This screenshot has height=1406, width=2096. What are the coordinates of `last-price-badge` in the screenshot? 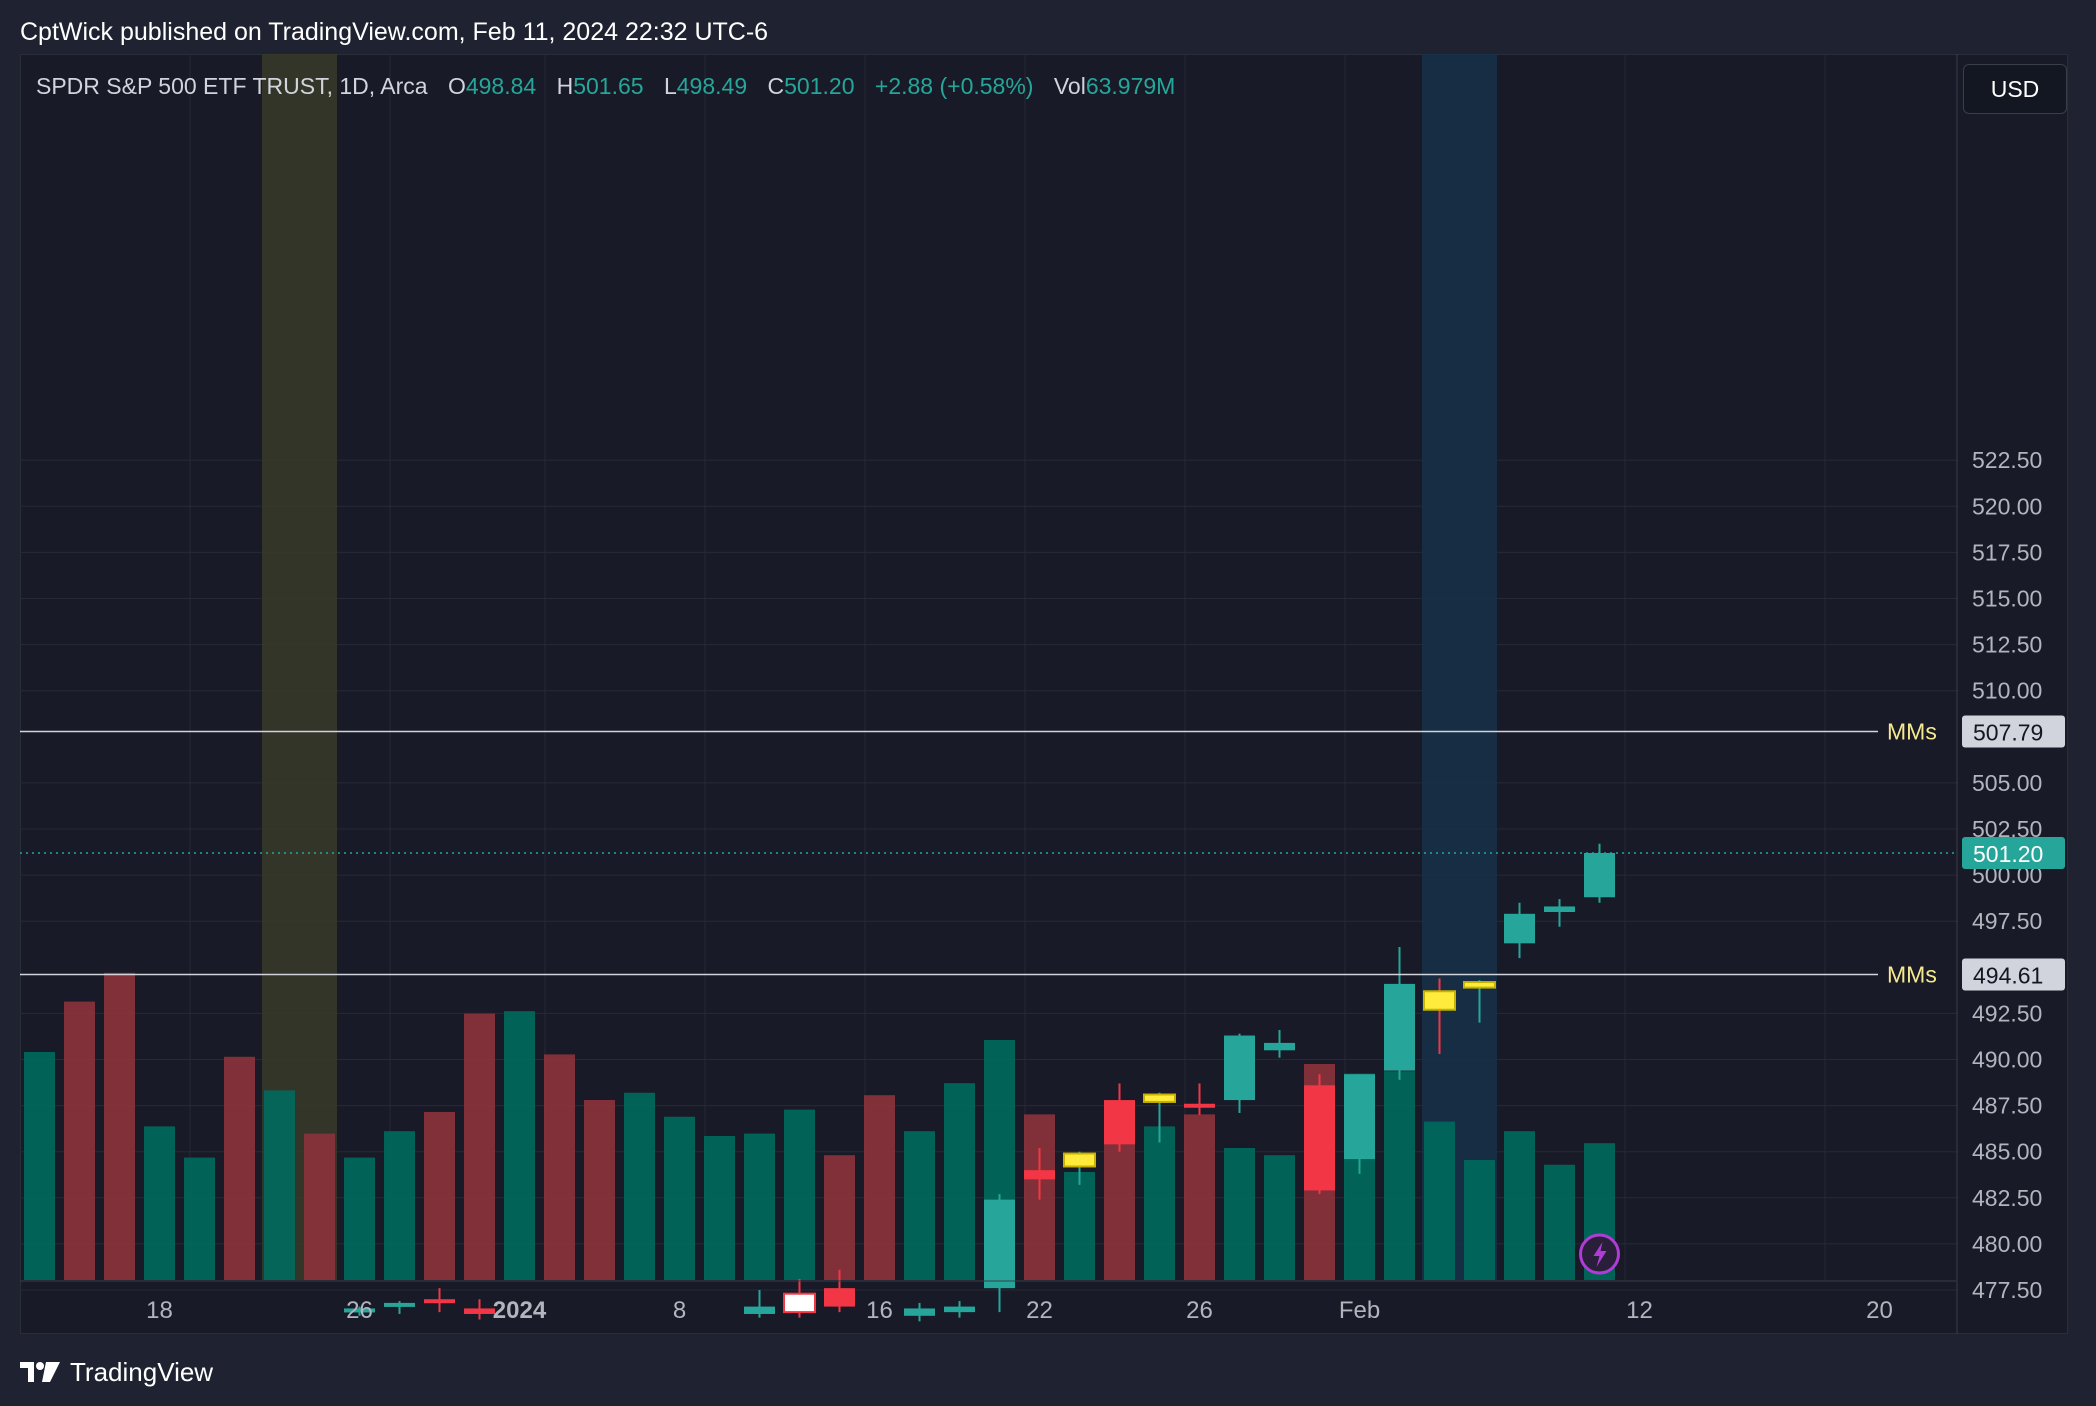 It's located at (2013, 852).